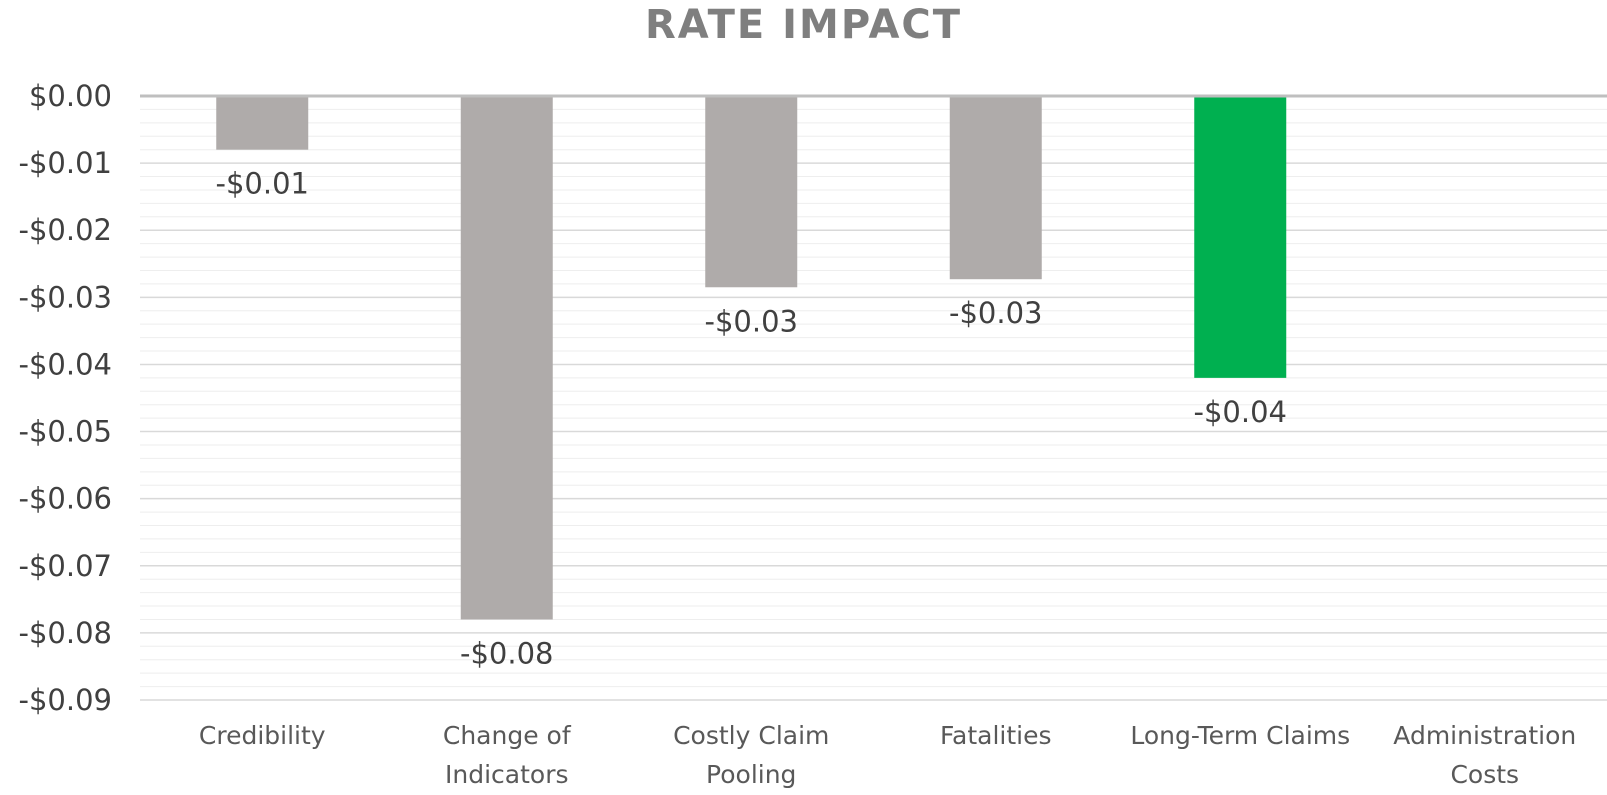 Image resolution: width=1607 pixels, height=795 pixels. I want to click on data-label: -$0.08, so click(507, 653).